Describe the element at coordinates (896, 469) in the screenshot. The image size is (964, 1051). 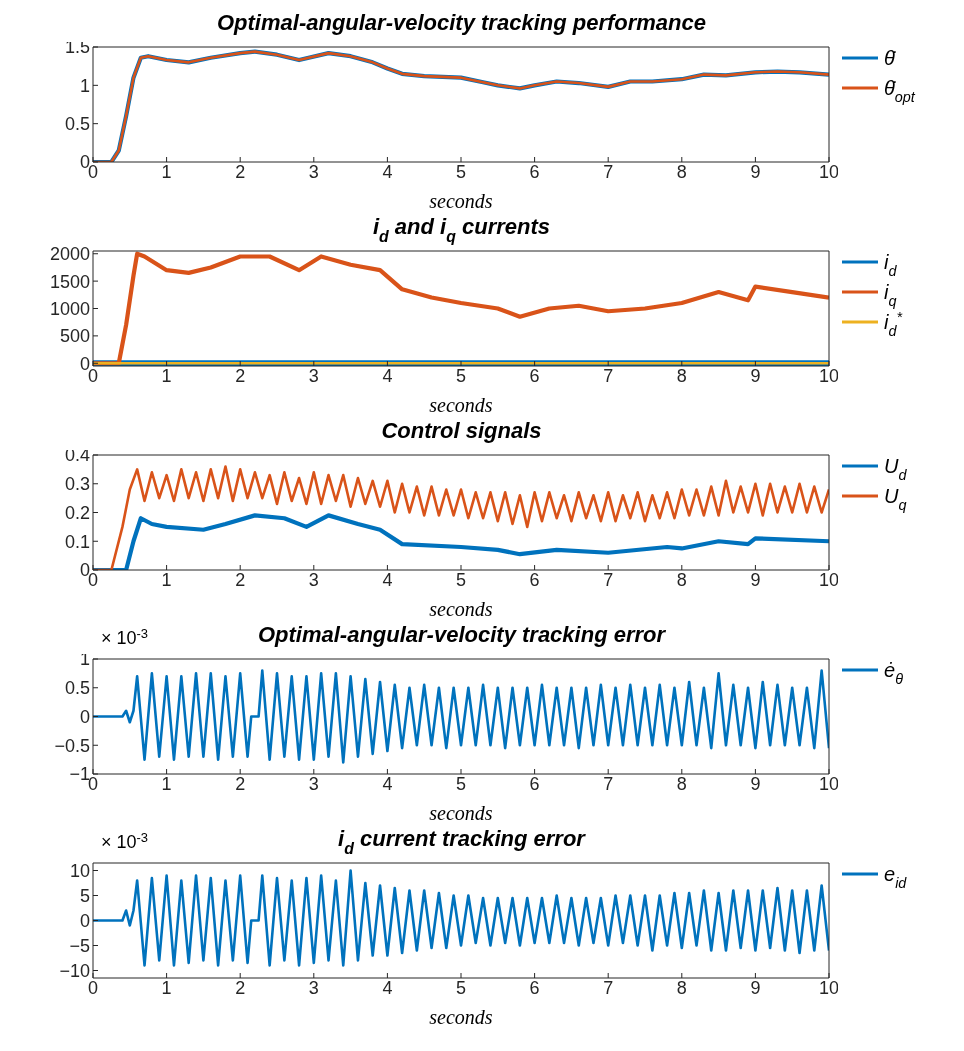
I see `legend-label: U$_{d}$` at that location.